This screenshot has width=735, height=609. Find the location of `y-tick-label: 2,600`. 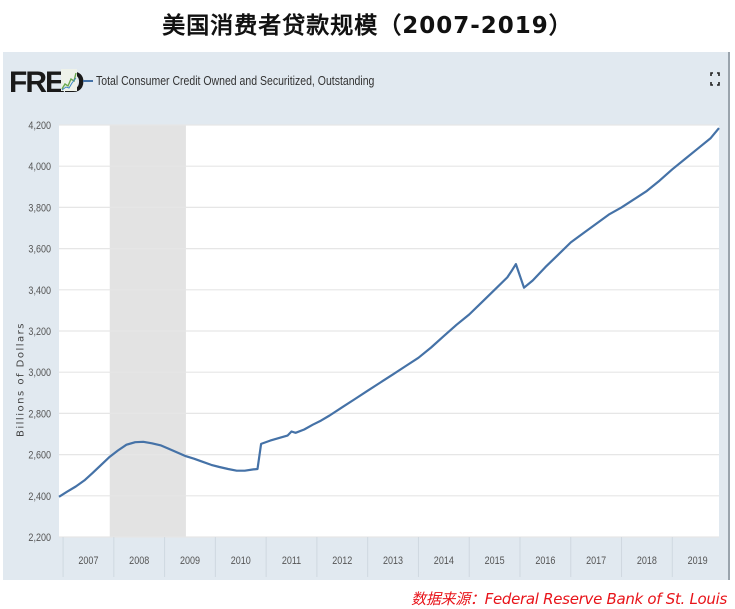

y-tick-label: 2,600 is located at coordinates (39, 456).